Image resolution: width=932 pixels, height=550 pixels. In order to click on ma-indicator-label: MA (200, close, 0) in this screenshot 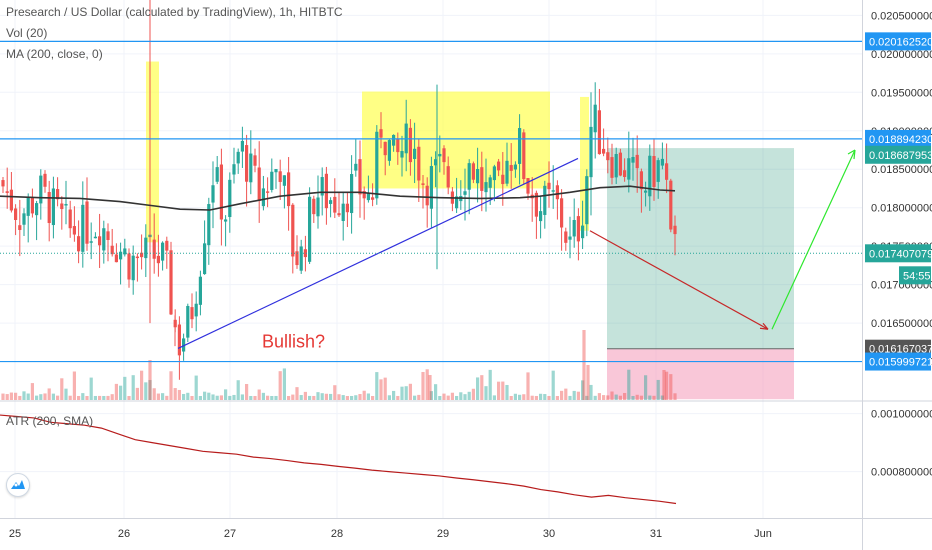, I will do `click(54, 54)`.